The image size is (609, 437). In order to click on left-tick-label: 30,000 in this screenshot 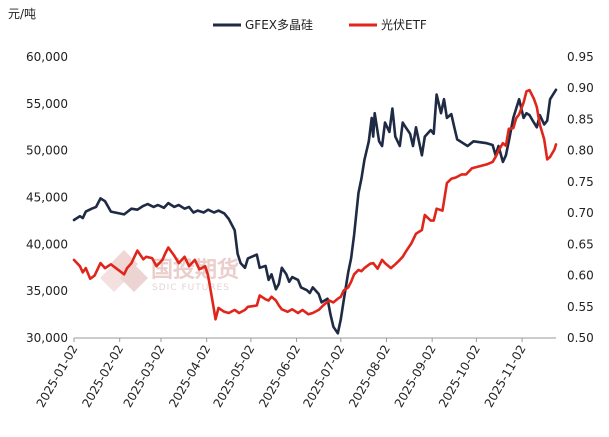, I will do `click(47, 338)`.